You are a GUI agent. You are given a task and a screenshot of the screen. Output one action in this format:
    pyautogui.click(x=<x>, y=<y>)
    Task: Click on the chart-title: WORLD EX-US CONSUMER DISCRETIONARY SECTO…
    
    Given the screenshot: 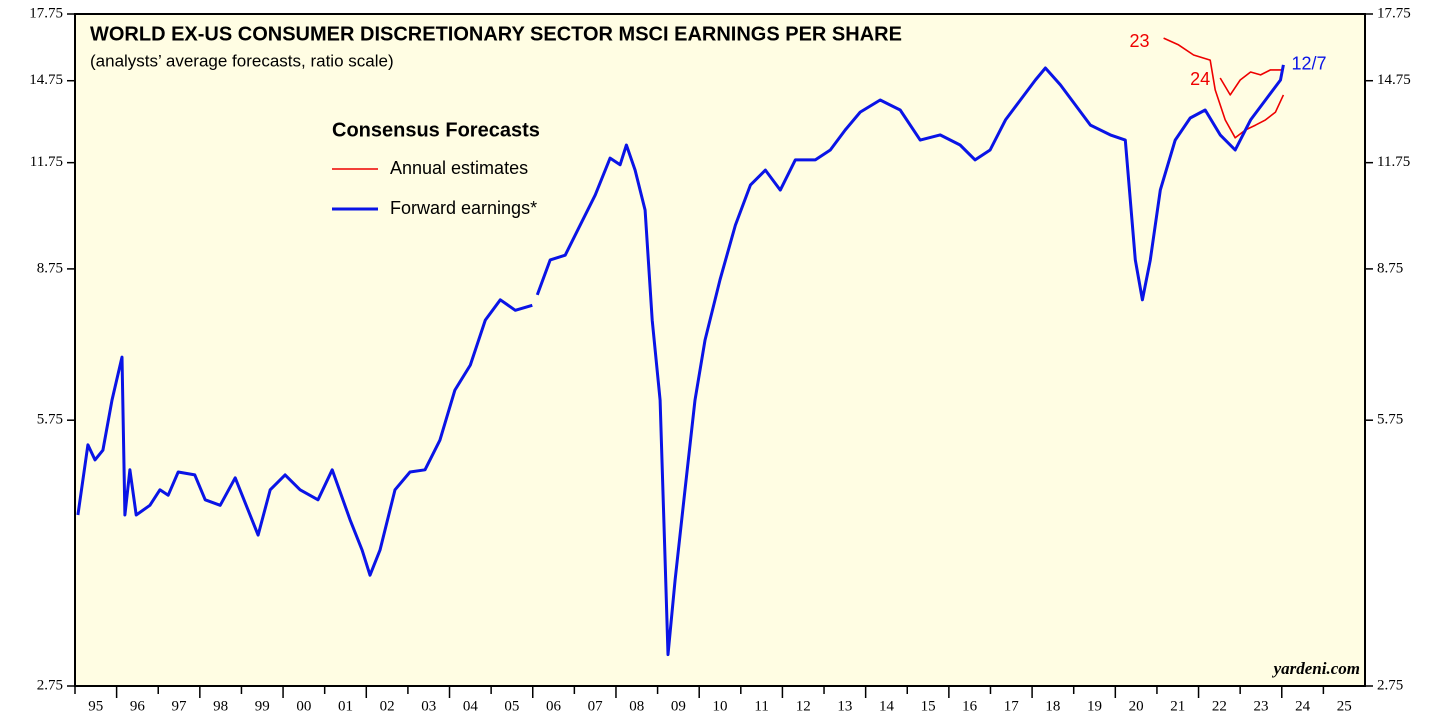 What is the action you would take?
    pyautogui.click(x=496, y=34)
    